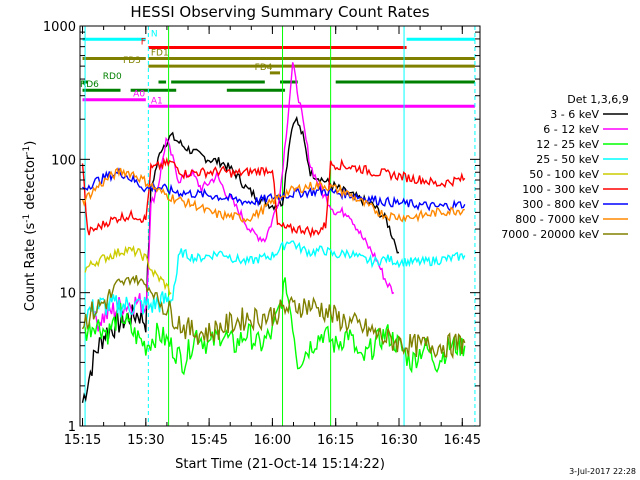  Describe the element at coordinates (550, 234) in the screenshot. I see `legend-entry-label: 7000 - 20000 keV` at that location.